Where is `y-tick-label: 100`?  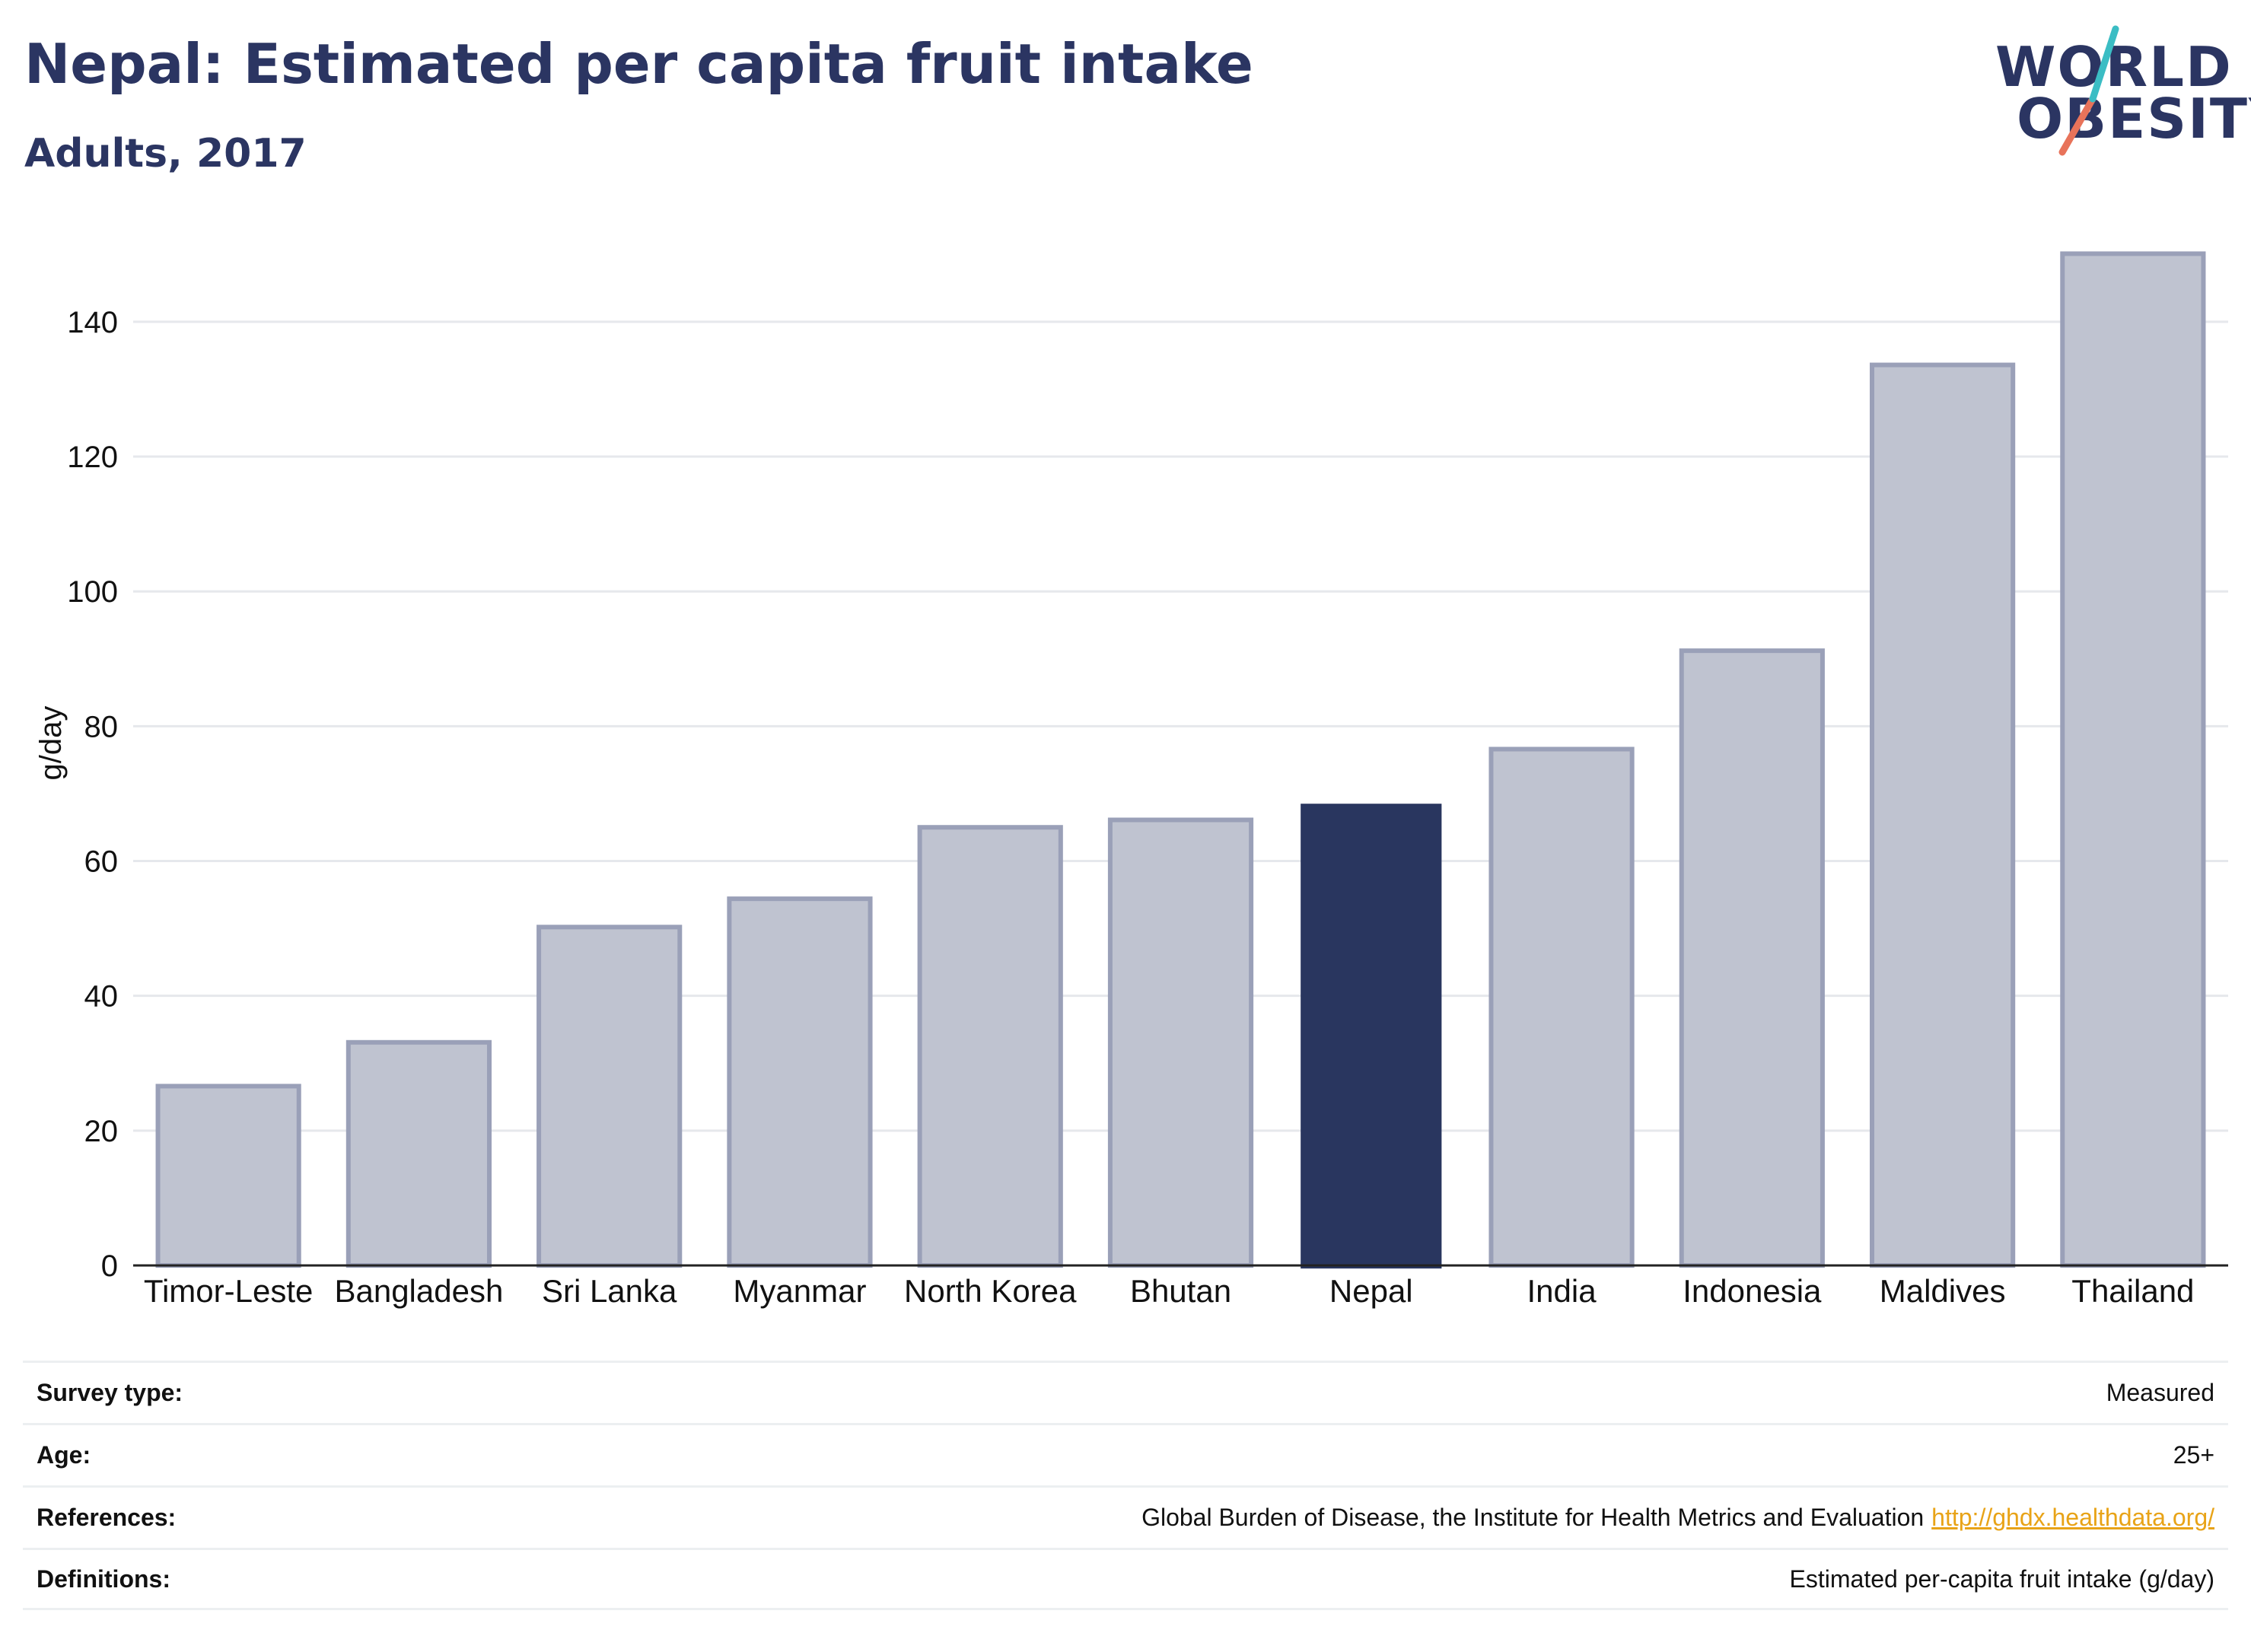
y-tick-label: 100 is located at coordinates (92, 592).